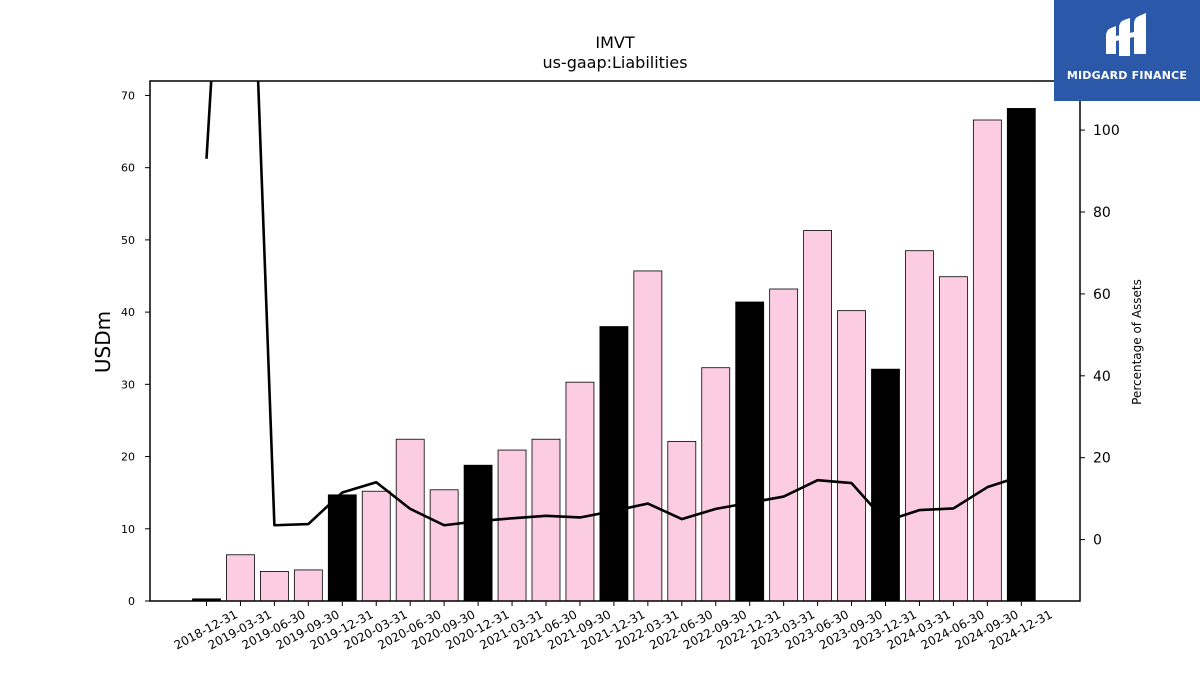 Image resolution: width=1200 pixels, height=675 pixels. Describe the element at coordinates (128, 95) in the screenshot. I see `y-tick-label-70: 70` at that location.